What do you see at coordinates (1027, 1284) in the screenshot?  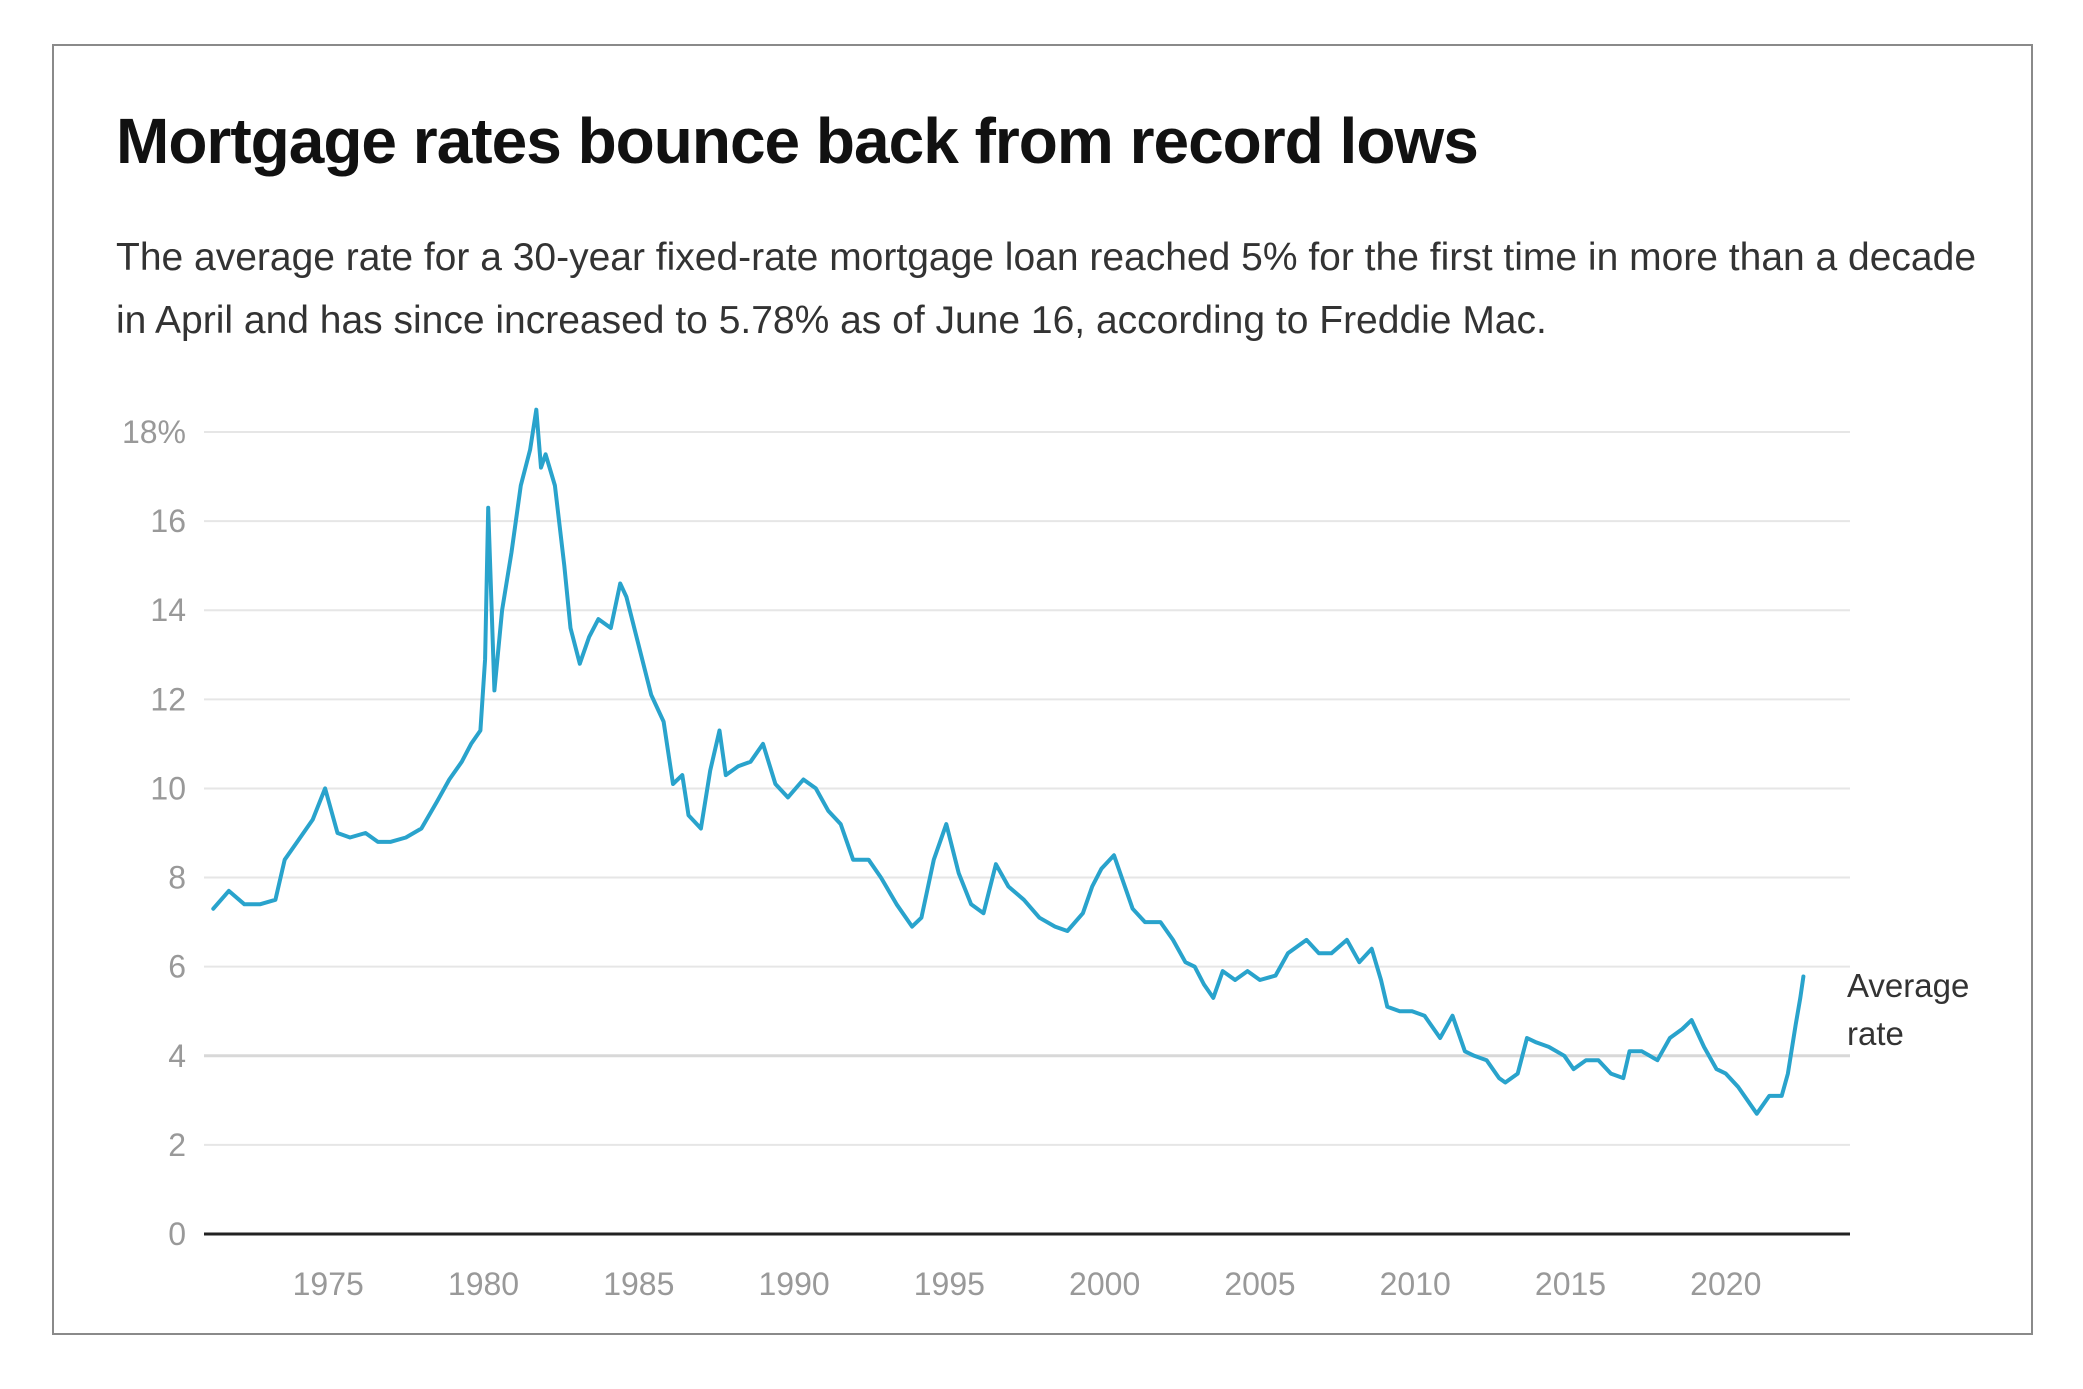 I see `x-axis-ticks: 1975 1980 1985 1990 1995 2000 2005 2010 2015 2020` at bounding box center [1027, 1284].